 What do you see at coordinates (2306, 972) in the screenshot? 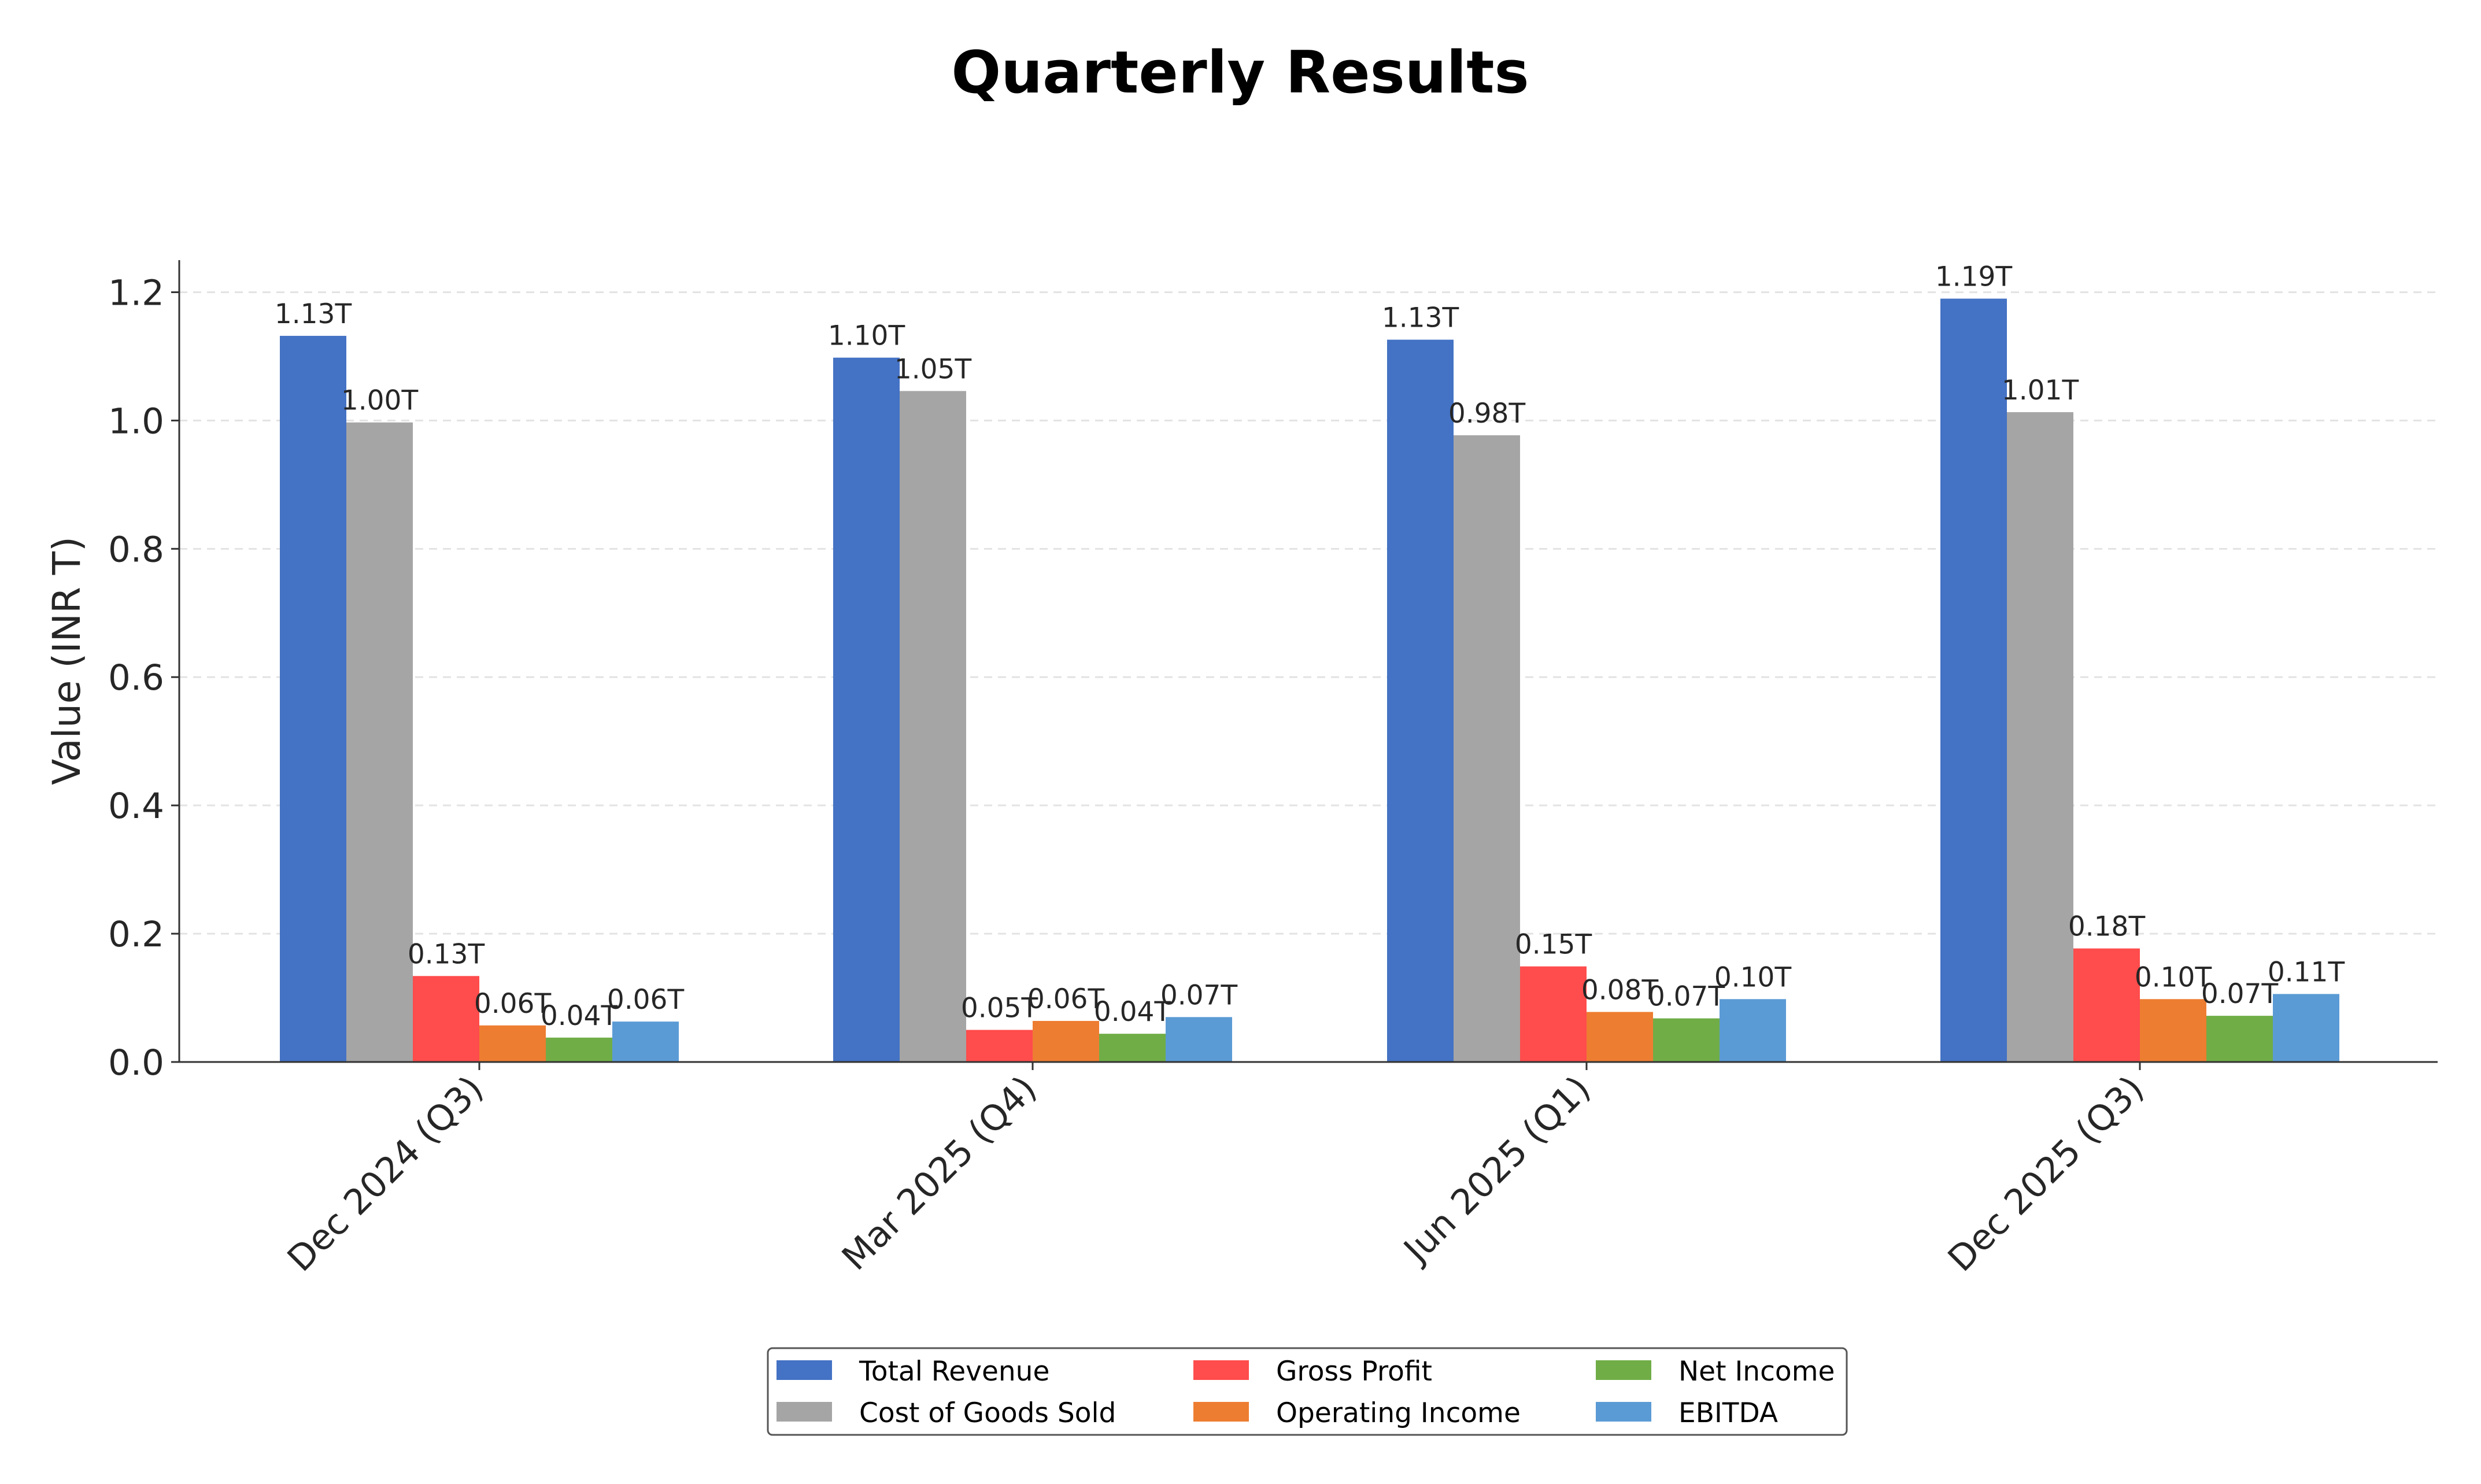
I see `data-label: 0.11T` at bounding box center [2306, 972].